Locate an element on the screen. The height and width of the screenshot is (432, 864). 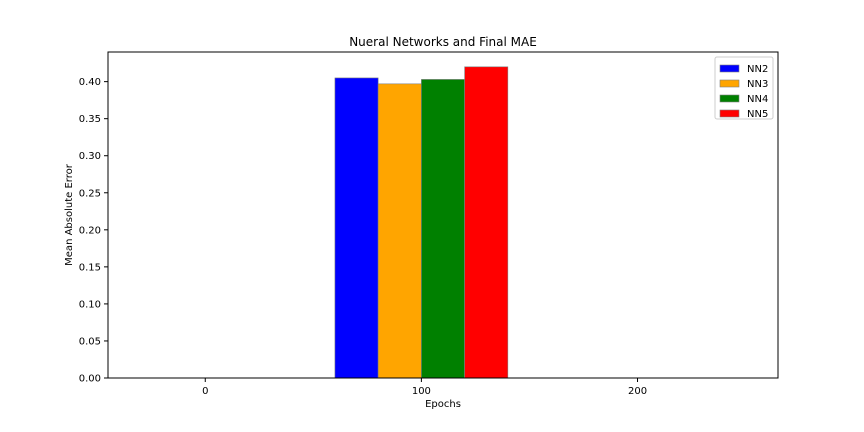
legend-swatch-nn4 is located at coordinates (729, 98).